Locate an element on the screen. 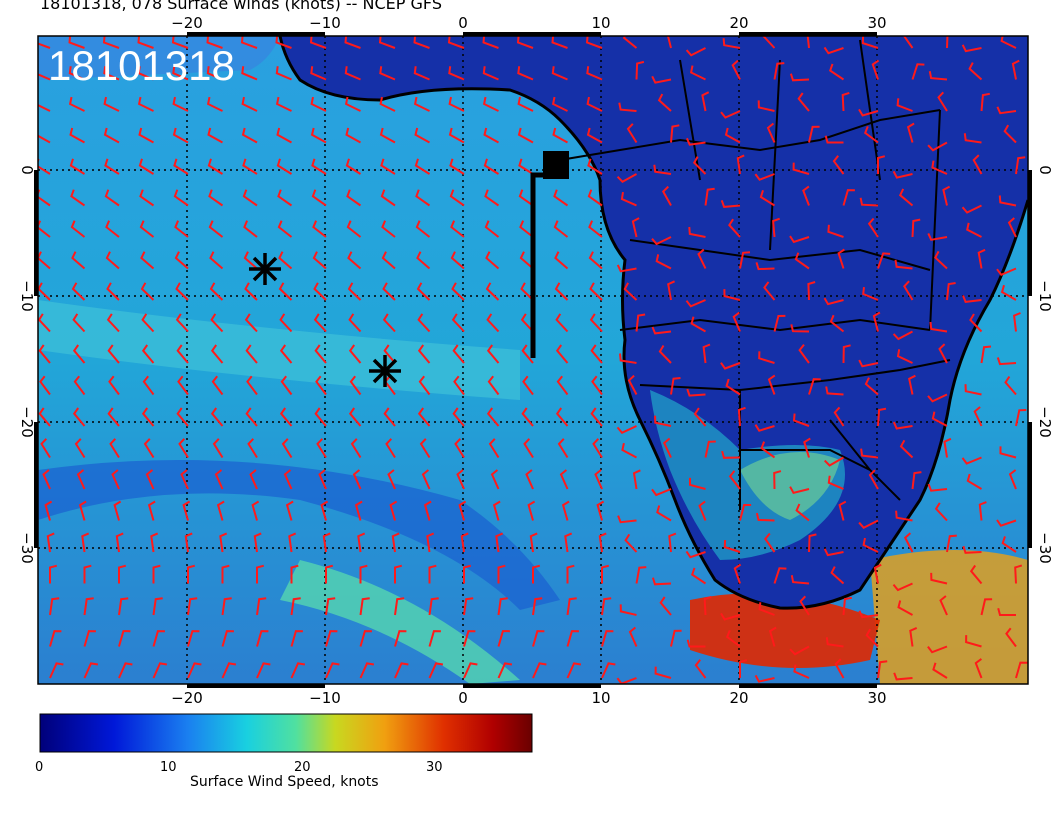 This screenshot has height=816, width=1056. lat-tick-left: 0 is located at coordinates (27, 170).